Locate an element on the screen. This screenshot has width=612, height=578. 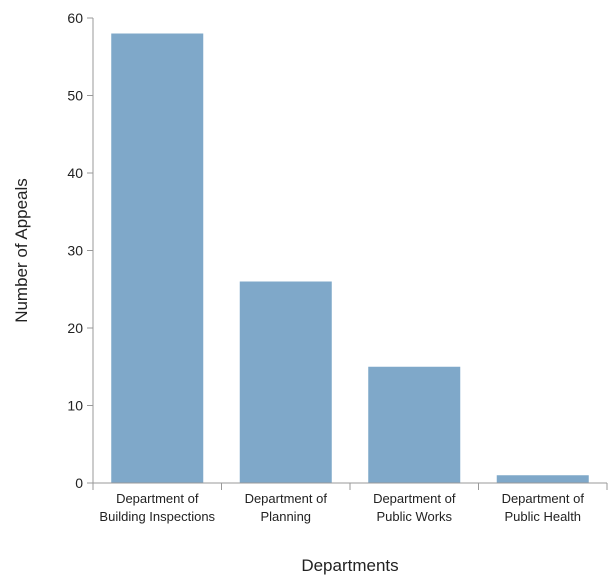
y-axis-title: Number of Appeals is located at coordinates (21, 250).